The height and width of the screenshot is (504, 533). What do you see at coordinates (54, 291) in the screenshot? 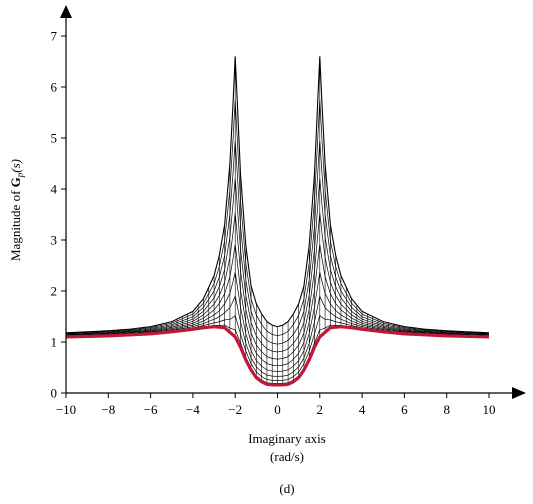
I see `y-tick-label: 2` at bounding box center [54, 291].